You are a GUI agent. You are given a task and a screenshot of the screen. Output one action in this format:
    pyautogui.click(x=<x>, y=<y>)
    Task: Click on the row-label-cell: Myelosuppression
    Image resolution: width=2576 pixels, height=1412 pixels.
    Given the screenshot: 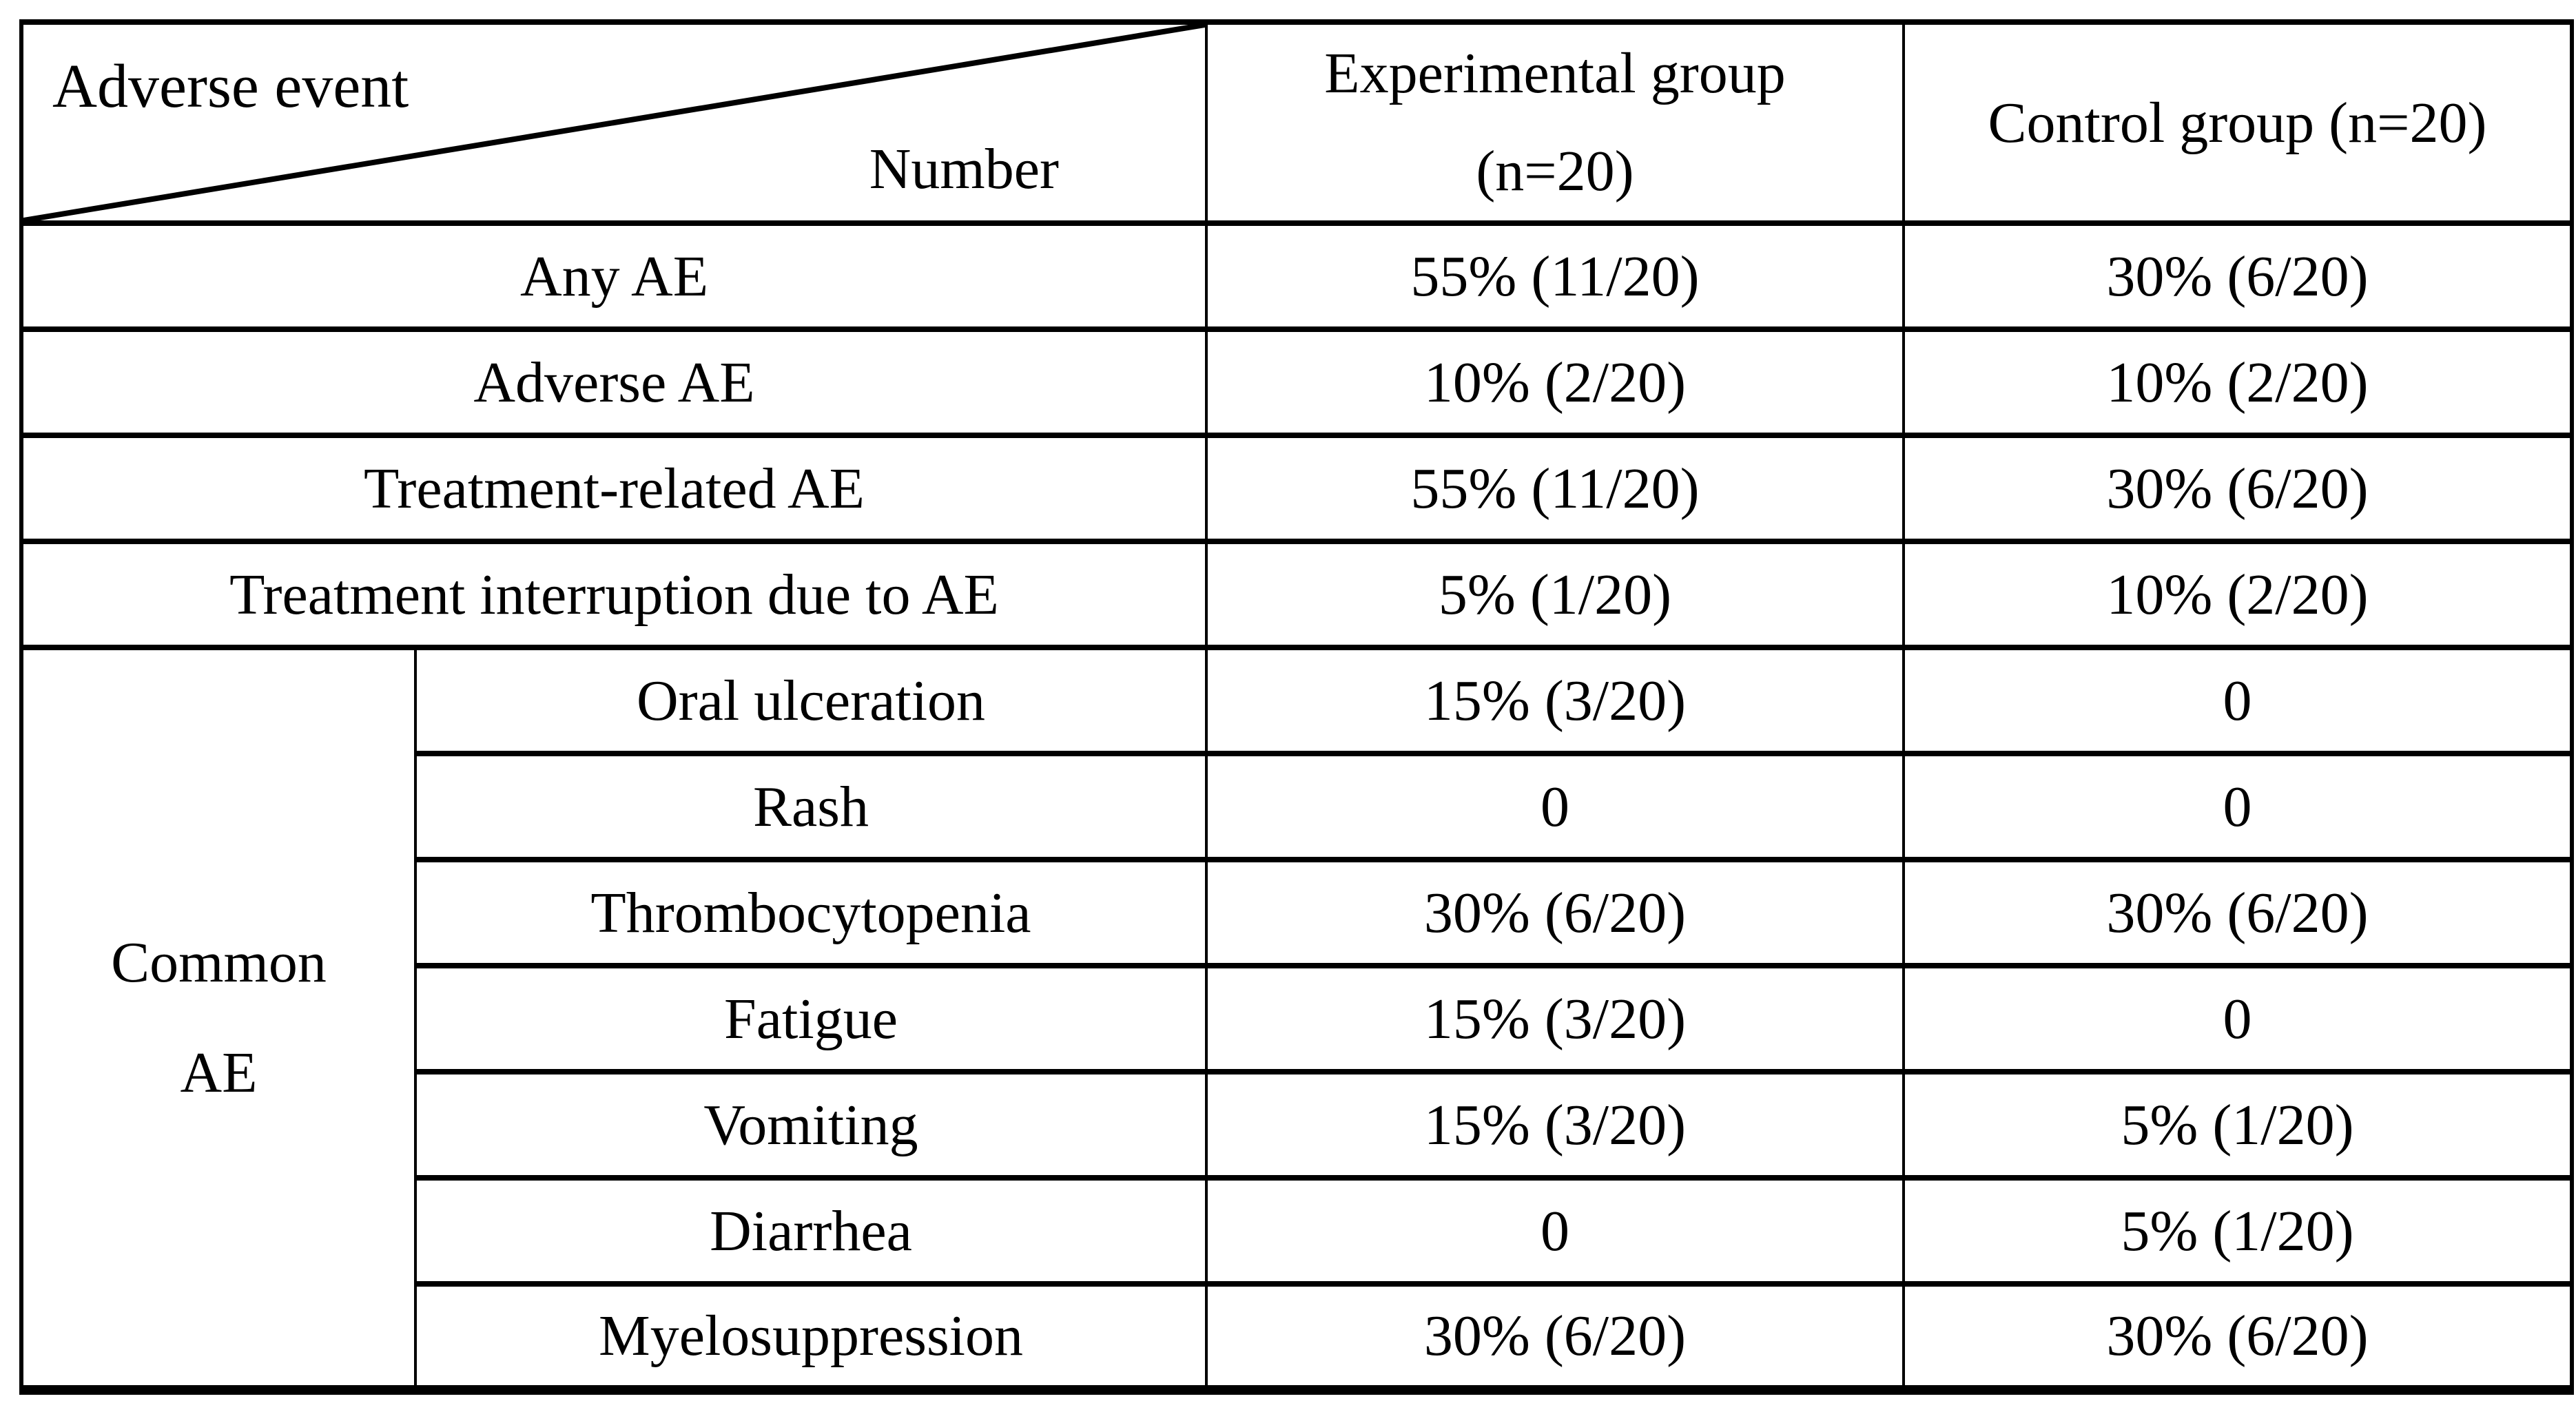 What is the action you would take?
    pyautogui.click(x=811, y=1337)
    